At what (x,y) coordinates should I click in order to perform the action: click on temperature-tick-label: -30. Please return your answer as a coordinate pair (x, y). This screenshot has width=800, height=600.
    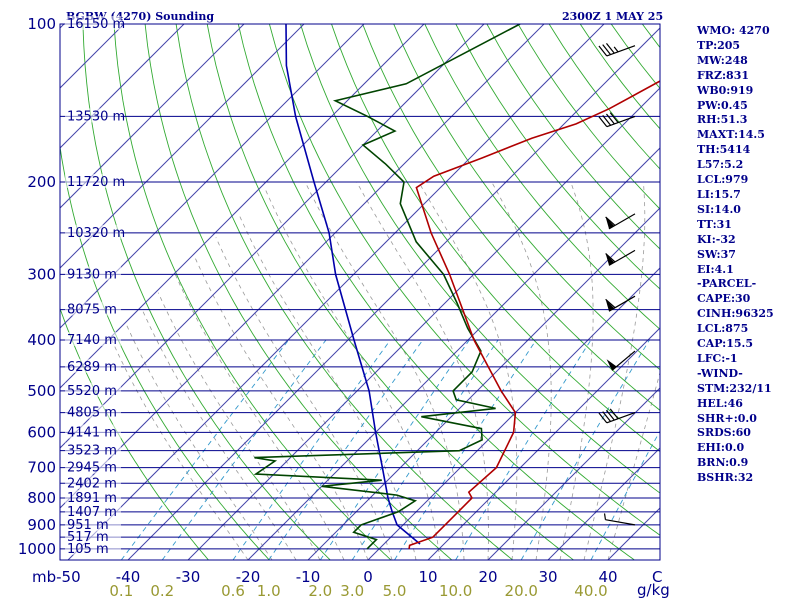
    Looking at the image, I should click on (188, 577).